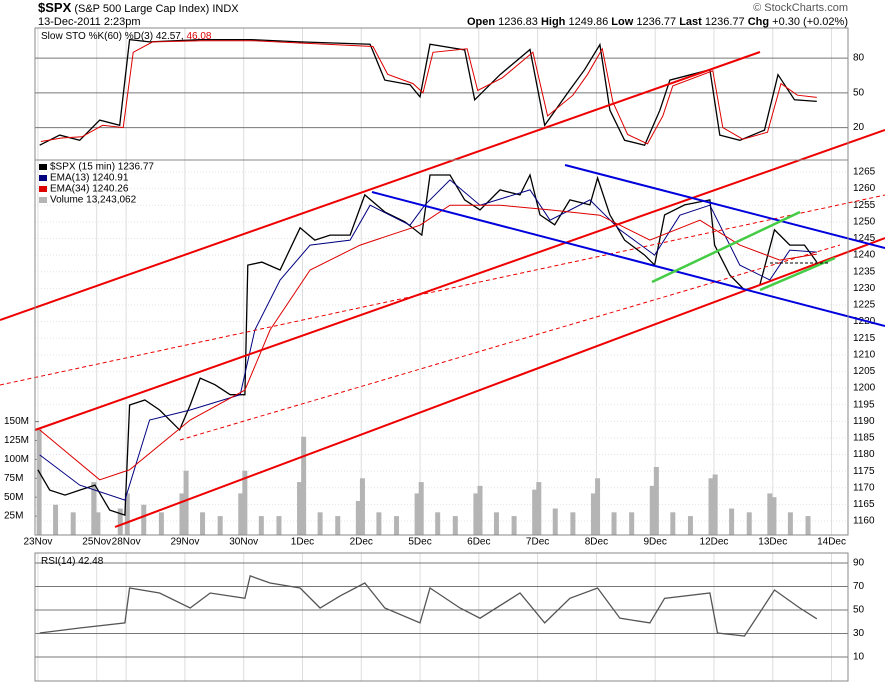 The width and height of the screenshot is (885, 683). What do you see at coordinates (864, 354) in the screenshot?
I see `y-tick-label: 1210` at bounding box center [864, 354].